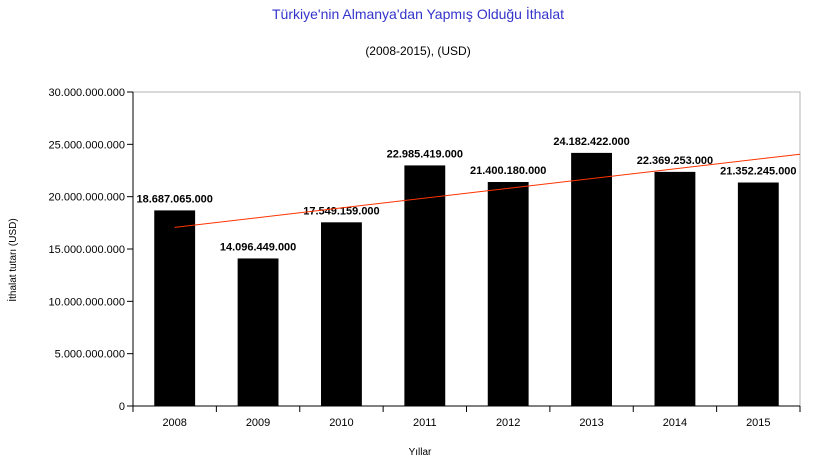 The width and height of the screenshot is (836, 475). I want to click on y-tick-label: 30.000.000.000, so click(87, 93).